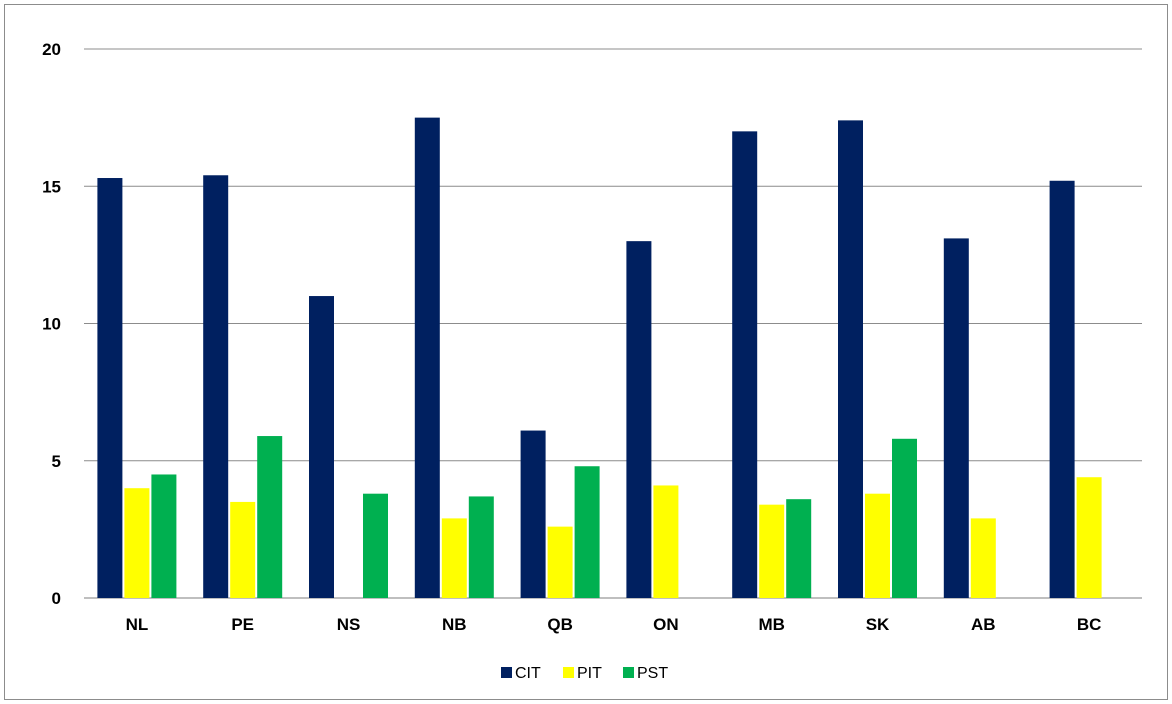  What do you see at coordinates (589, 673) in the screenshot?
I see `legend-label-pit: PIT` at bounding box center [589, 673].